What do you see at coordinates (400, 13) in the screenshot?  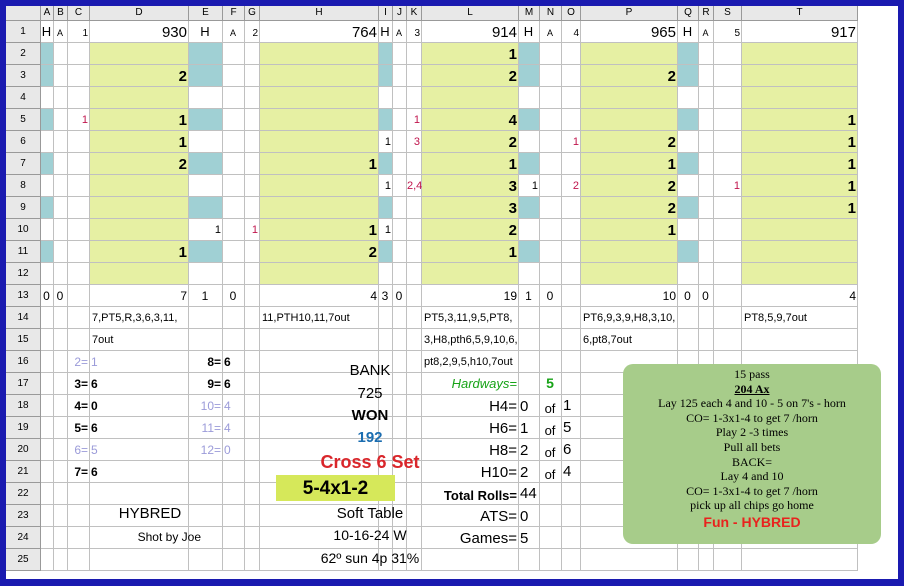 I see `column-header-j: J` at bounding box center [400, 13].